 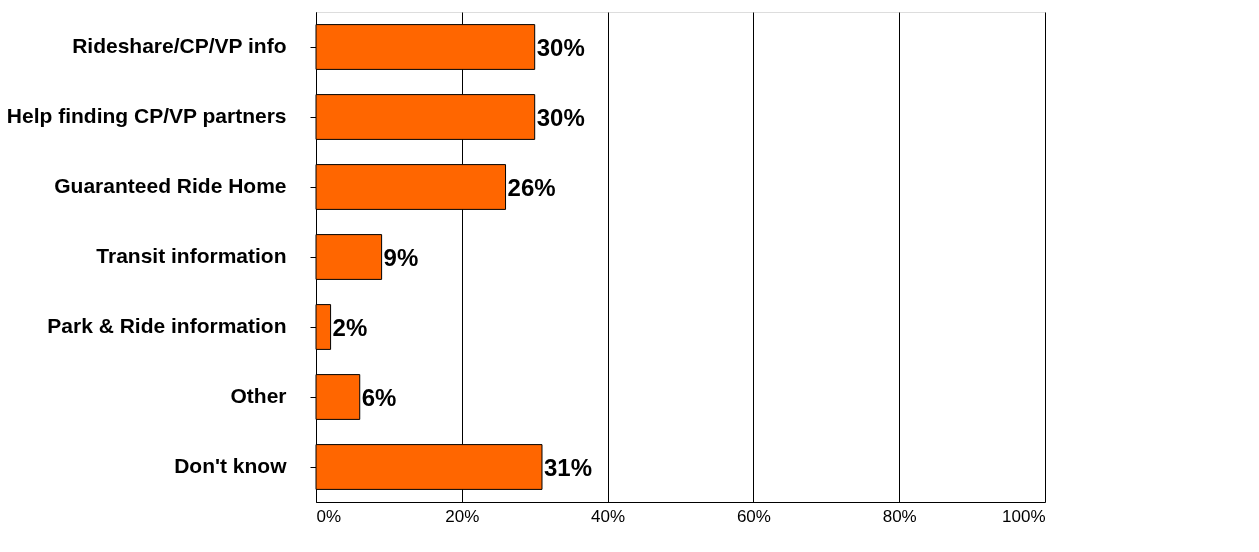 What do you see at coordinates (608, 516) in the screenshot?
I see `x-tick-label: 40%` at bounding box center [608, 516].